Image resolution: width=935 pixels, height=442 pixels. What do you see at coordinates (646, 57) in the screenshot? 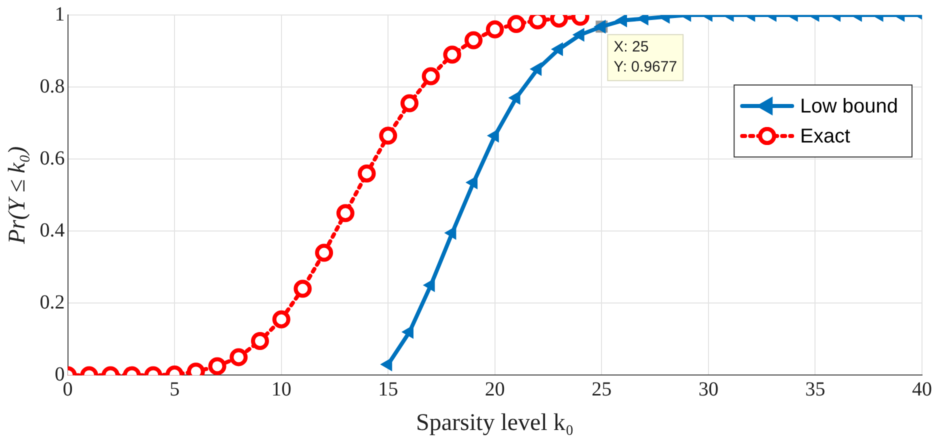
I see `annotation: X: 25 Y: 0.9677` at bounding box center [646, 57].